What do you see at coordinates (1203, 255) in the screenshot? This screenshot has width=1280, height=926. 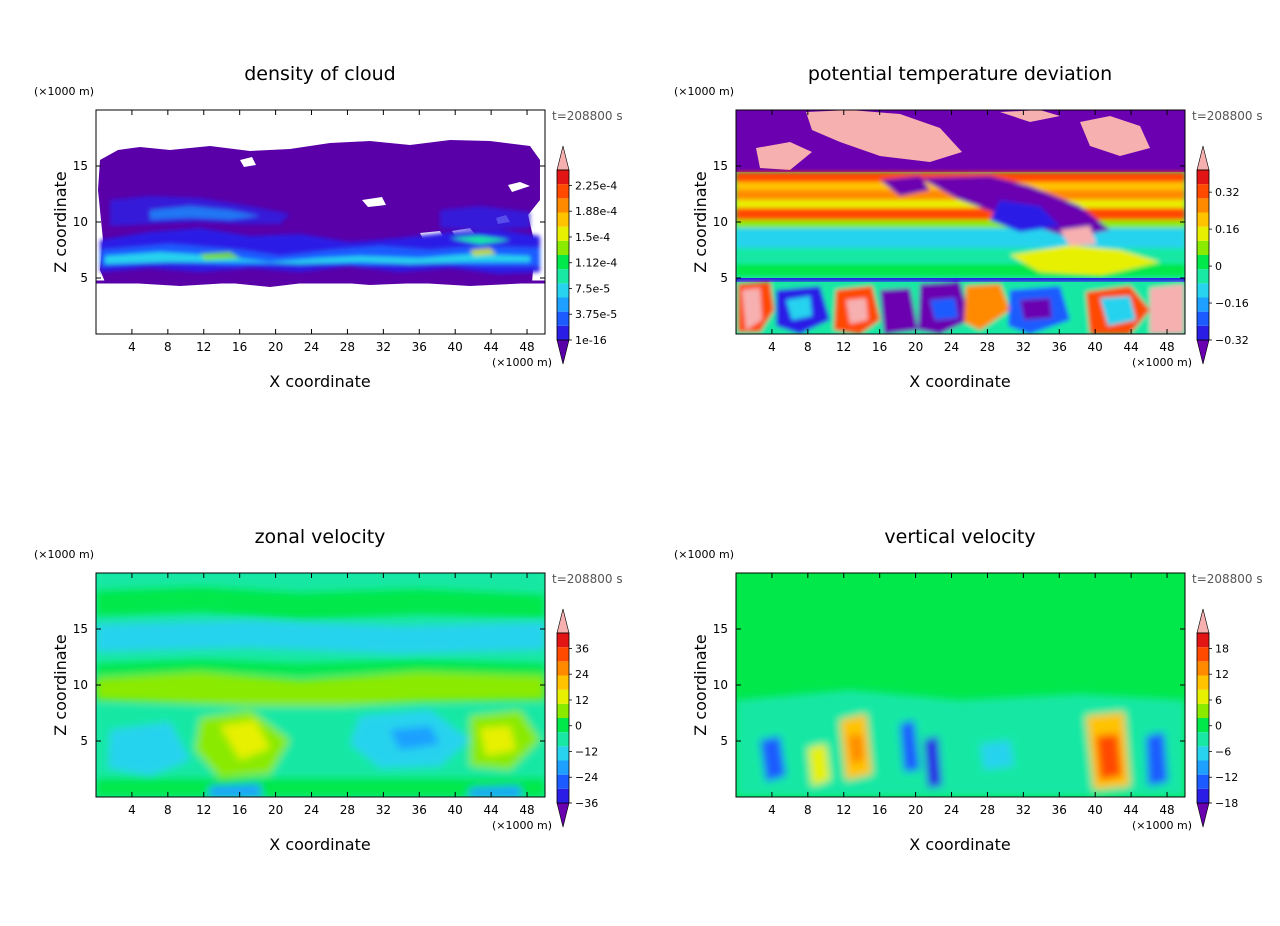 I see `colorbar-frame` at bounding box center [1203, 255].